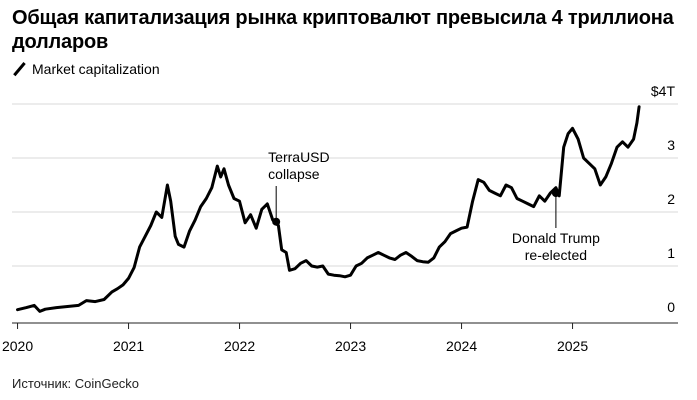 Image resolution: width=697 pixels, height=400 pixels. I want to click on x-tick-label: 2021, so click(128, 346).